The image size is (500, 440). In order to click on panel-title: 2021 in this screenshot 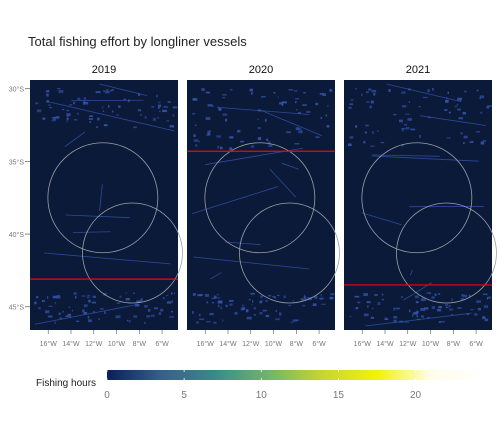, I will do `click(418, 70)`.